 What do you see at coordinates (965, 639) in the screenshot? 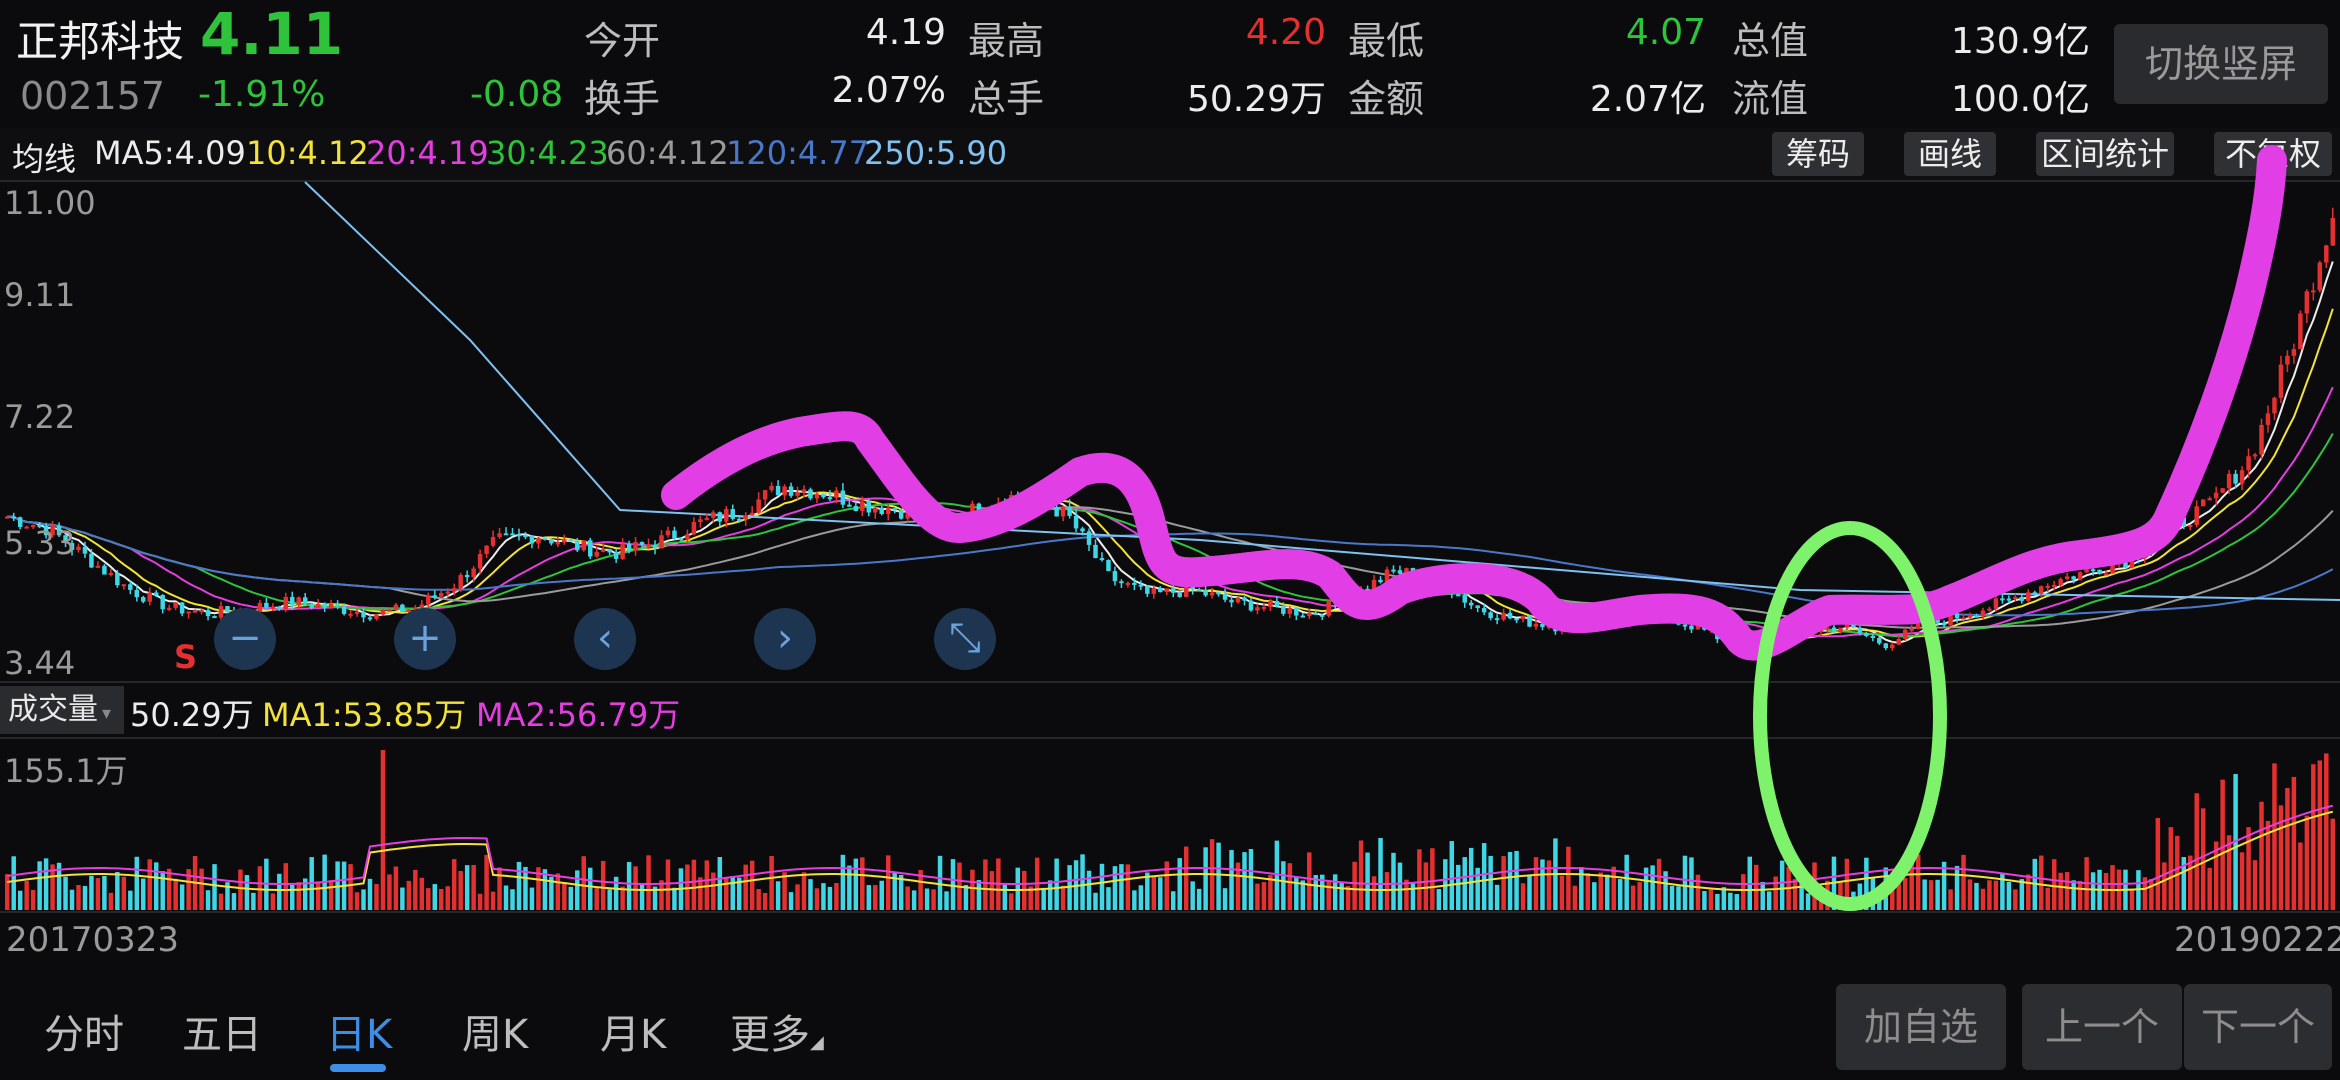
I see `collapse-button: ⤡` at bounding box center [965, 639].